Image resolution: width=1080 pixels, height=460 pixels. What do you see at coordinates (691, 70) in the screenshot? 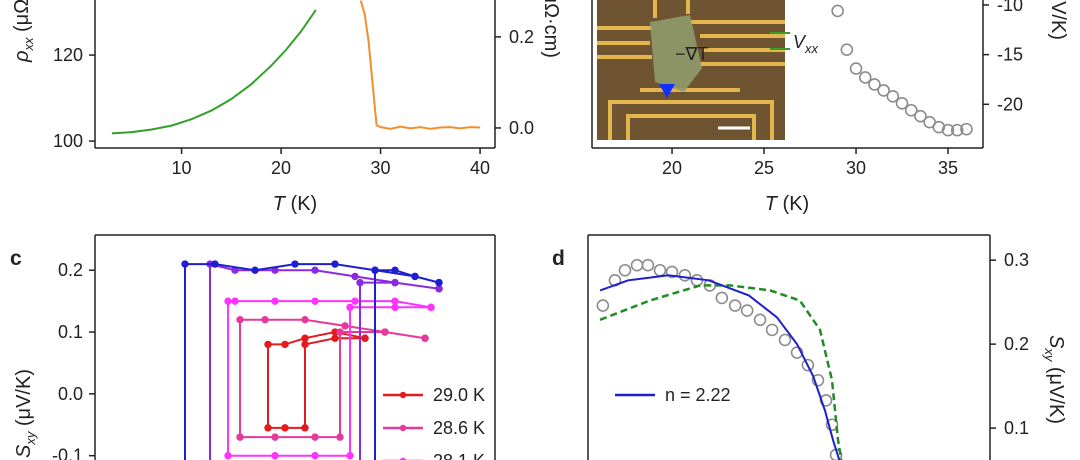
I see `inset-electrodes` at bounding box center [691, 70].